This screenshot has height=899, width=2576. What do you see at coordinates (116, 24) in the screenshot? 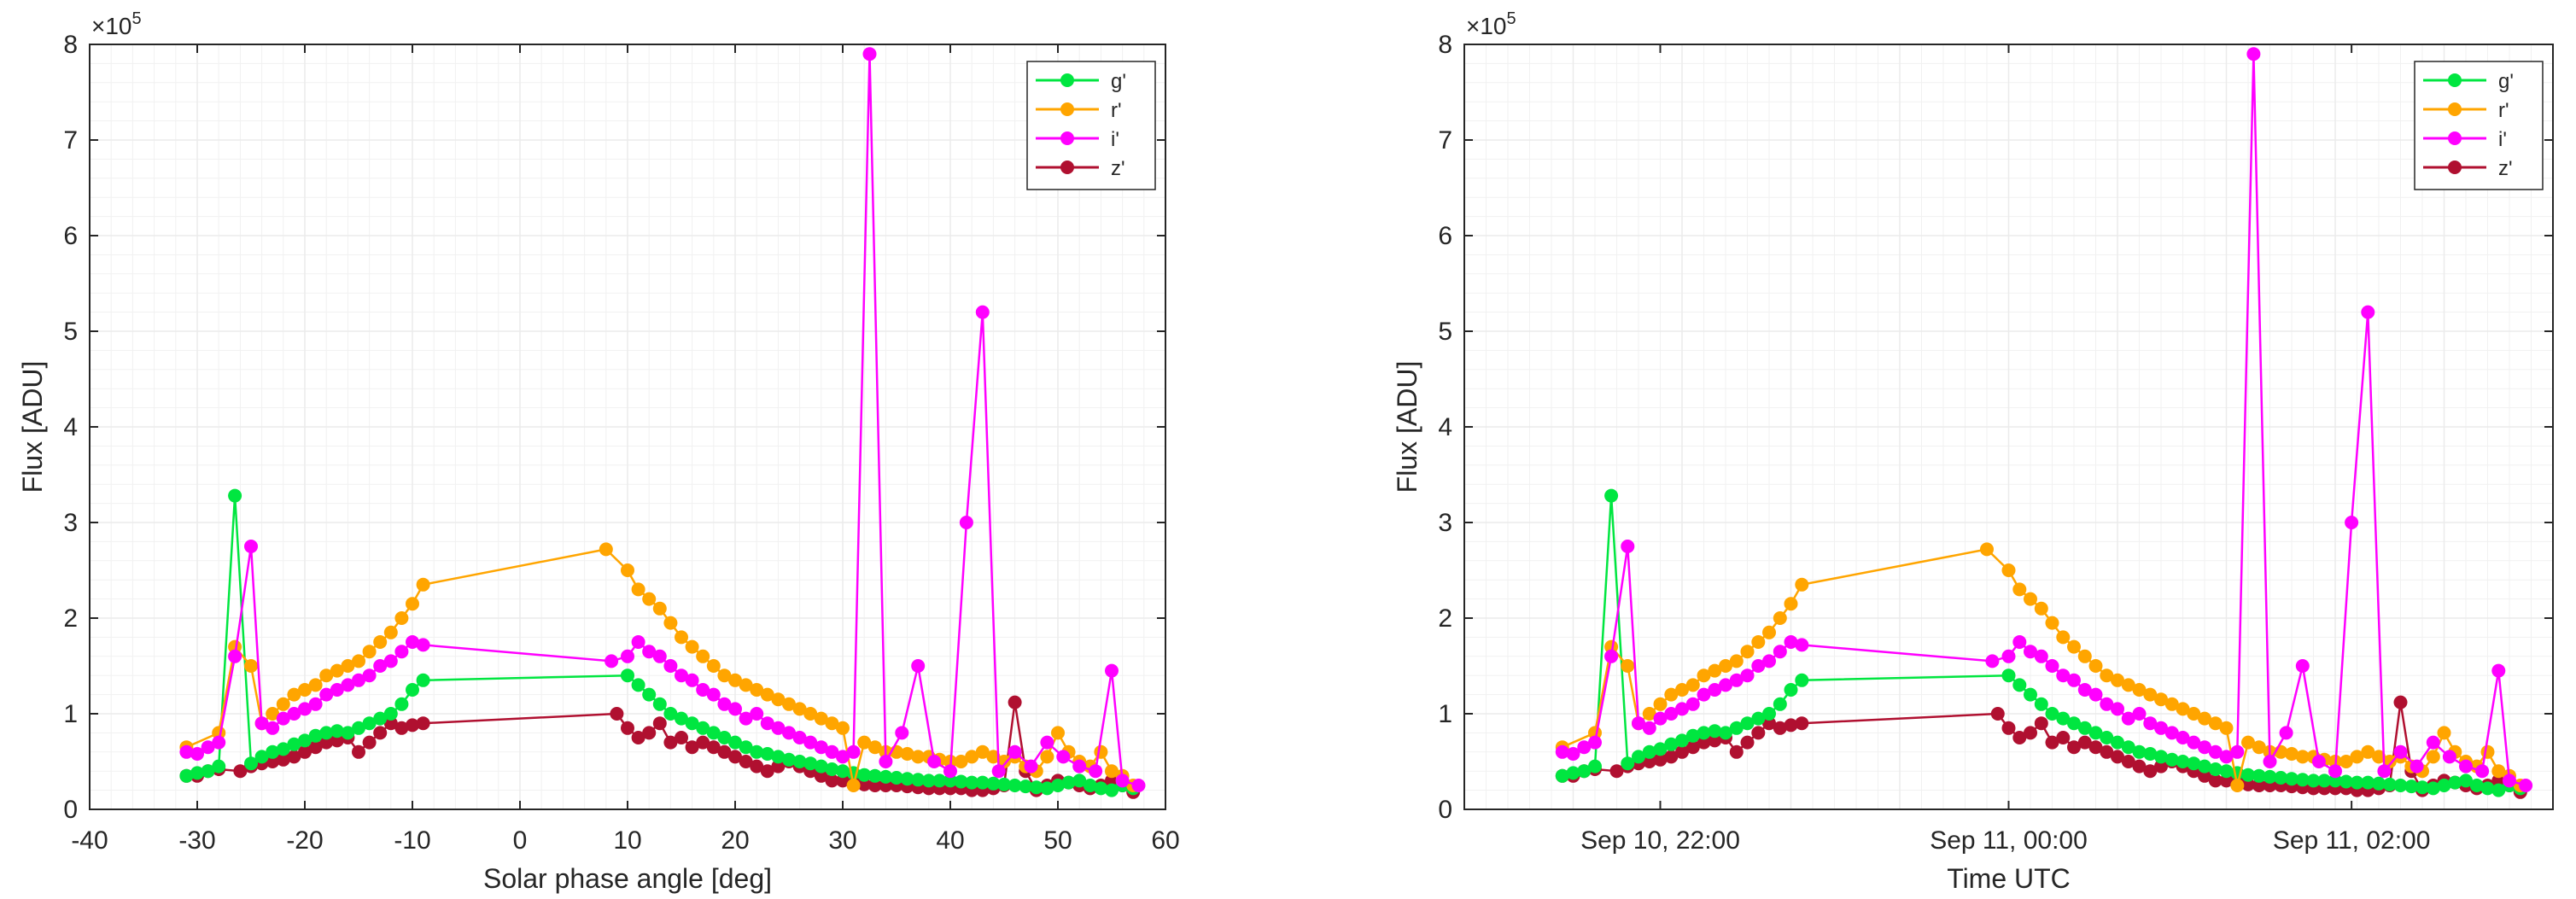
I see `y-exponent-label: ×10⁵` at bounding box center [116, 24].